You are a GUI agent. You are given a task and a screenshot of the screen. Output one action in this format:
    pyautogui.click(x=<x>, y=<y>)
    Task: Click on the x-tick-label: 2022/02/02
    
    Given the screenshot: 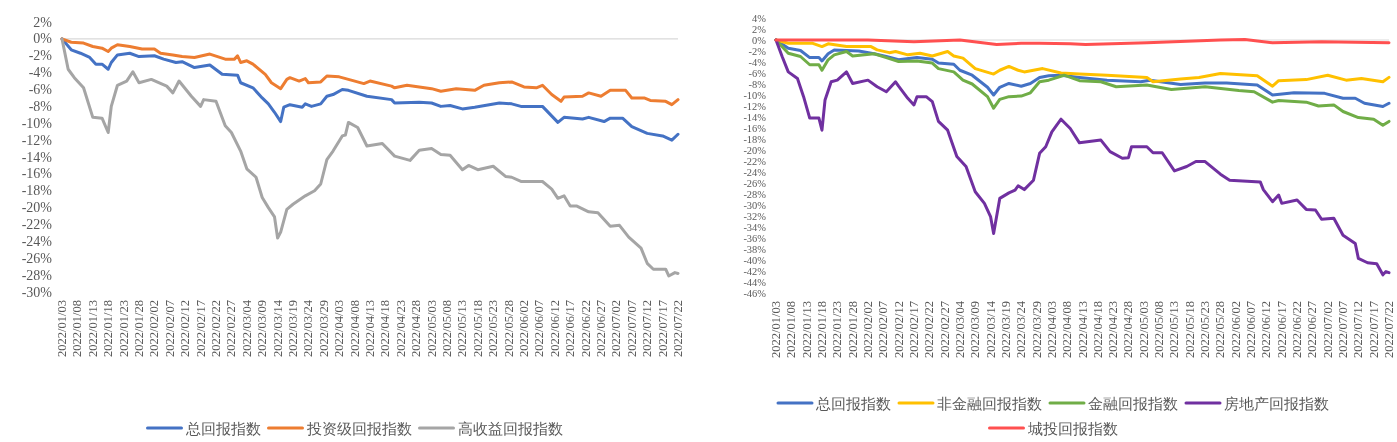 What is the action you would take?
    pyautogui.click(x=154, y=328)
    